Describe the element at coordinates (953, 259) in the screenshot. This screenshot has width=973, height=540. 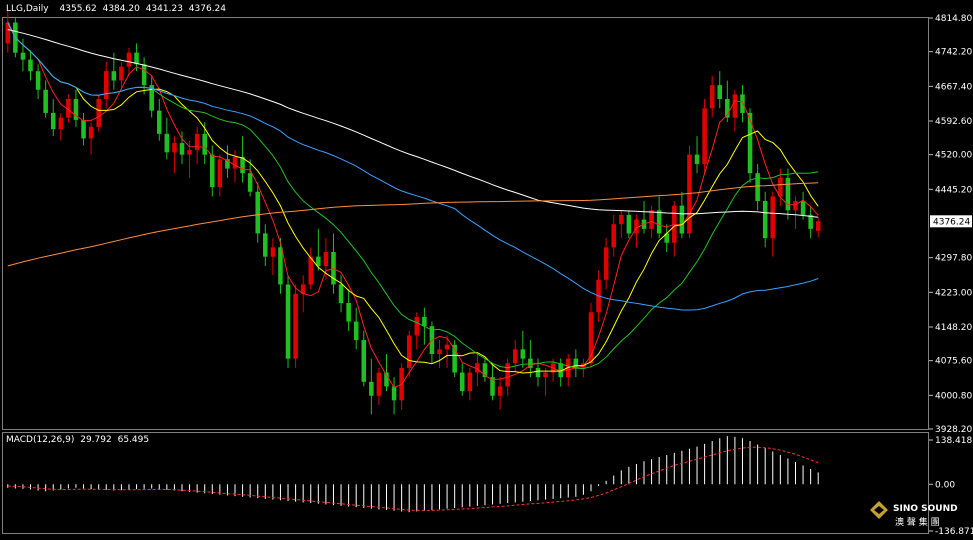
I see `price-tick-label: 4297.80` at that location.